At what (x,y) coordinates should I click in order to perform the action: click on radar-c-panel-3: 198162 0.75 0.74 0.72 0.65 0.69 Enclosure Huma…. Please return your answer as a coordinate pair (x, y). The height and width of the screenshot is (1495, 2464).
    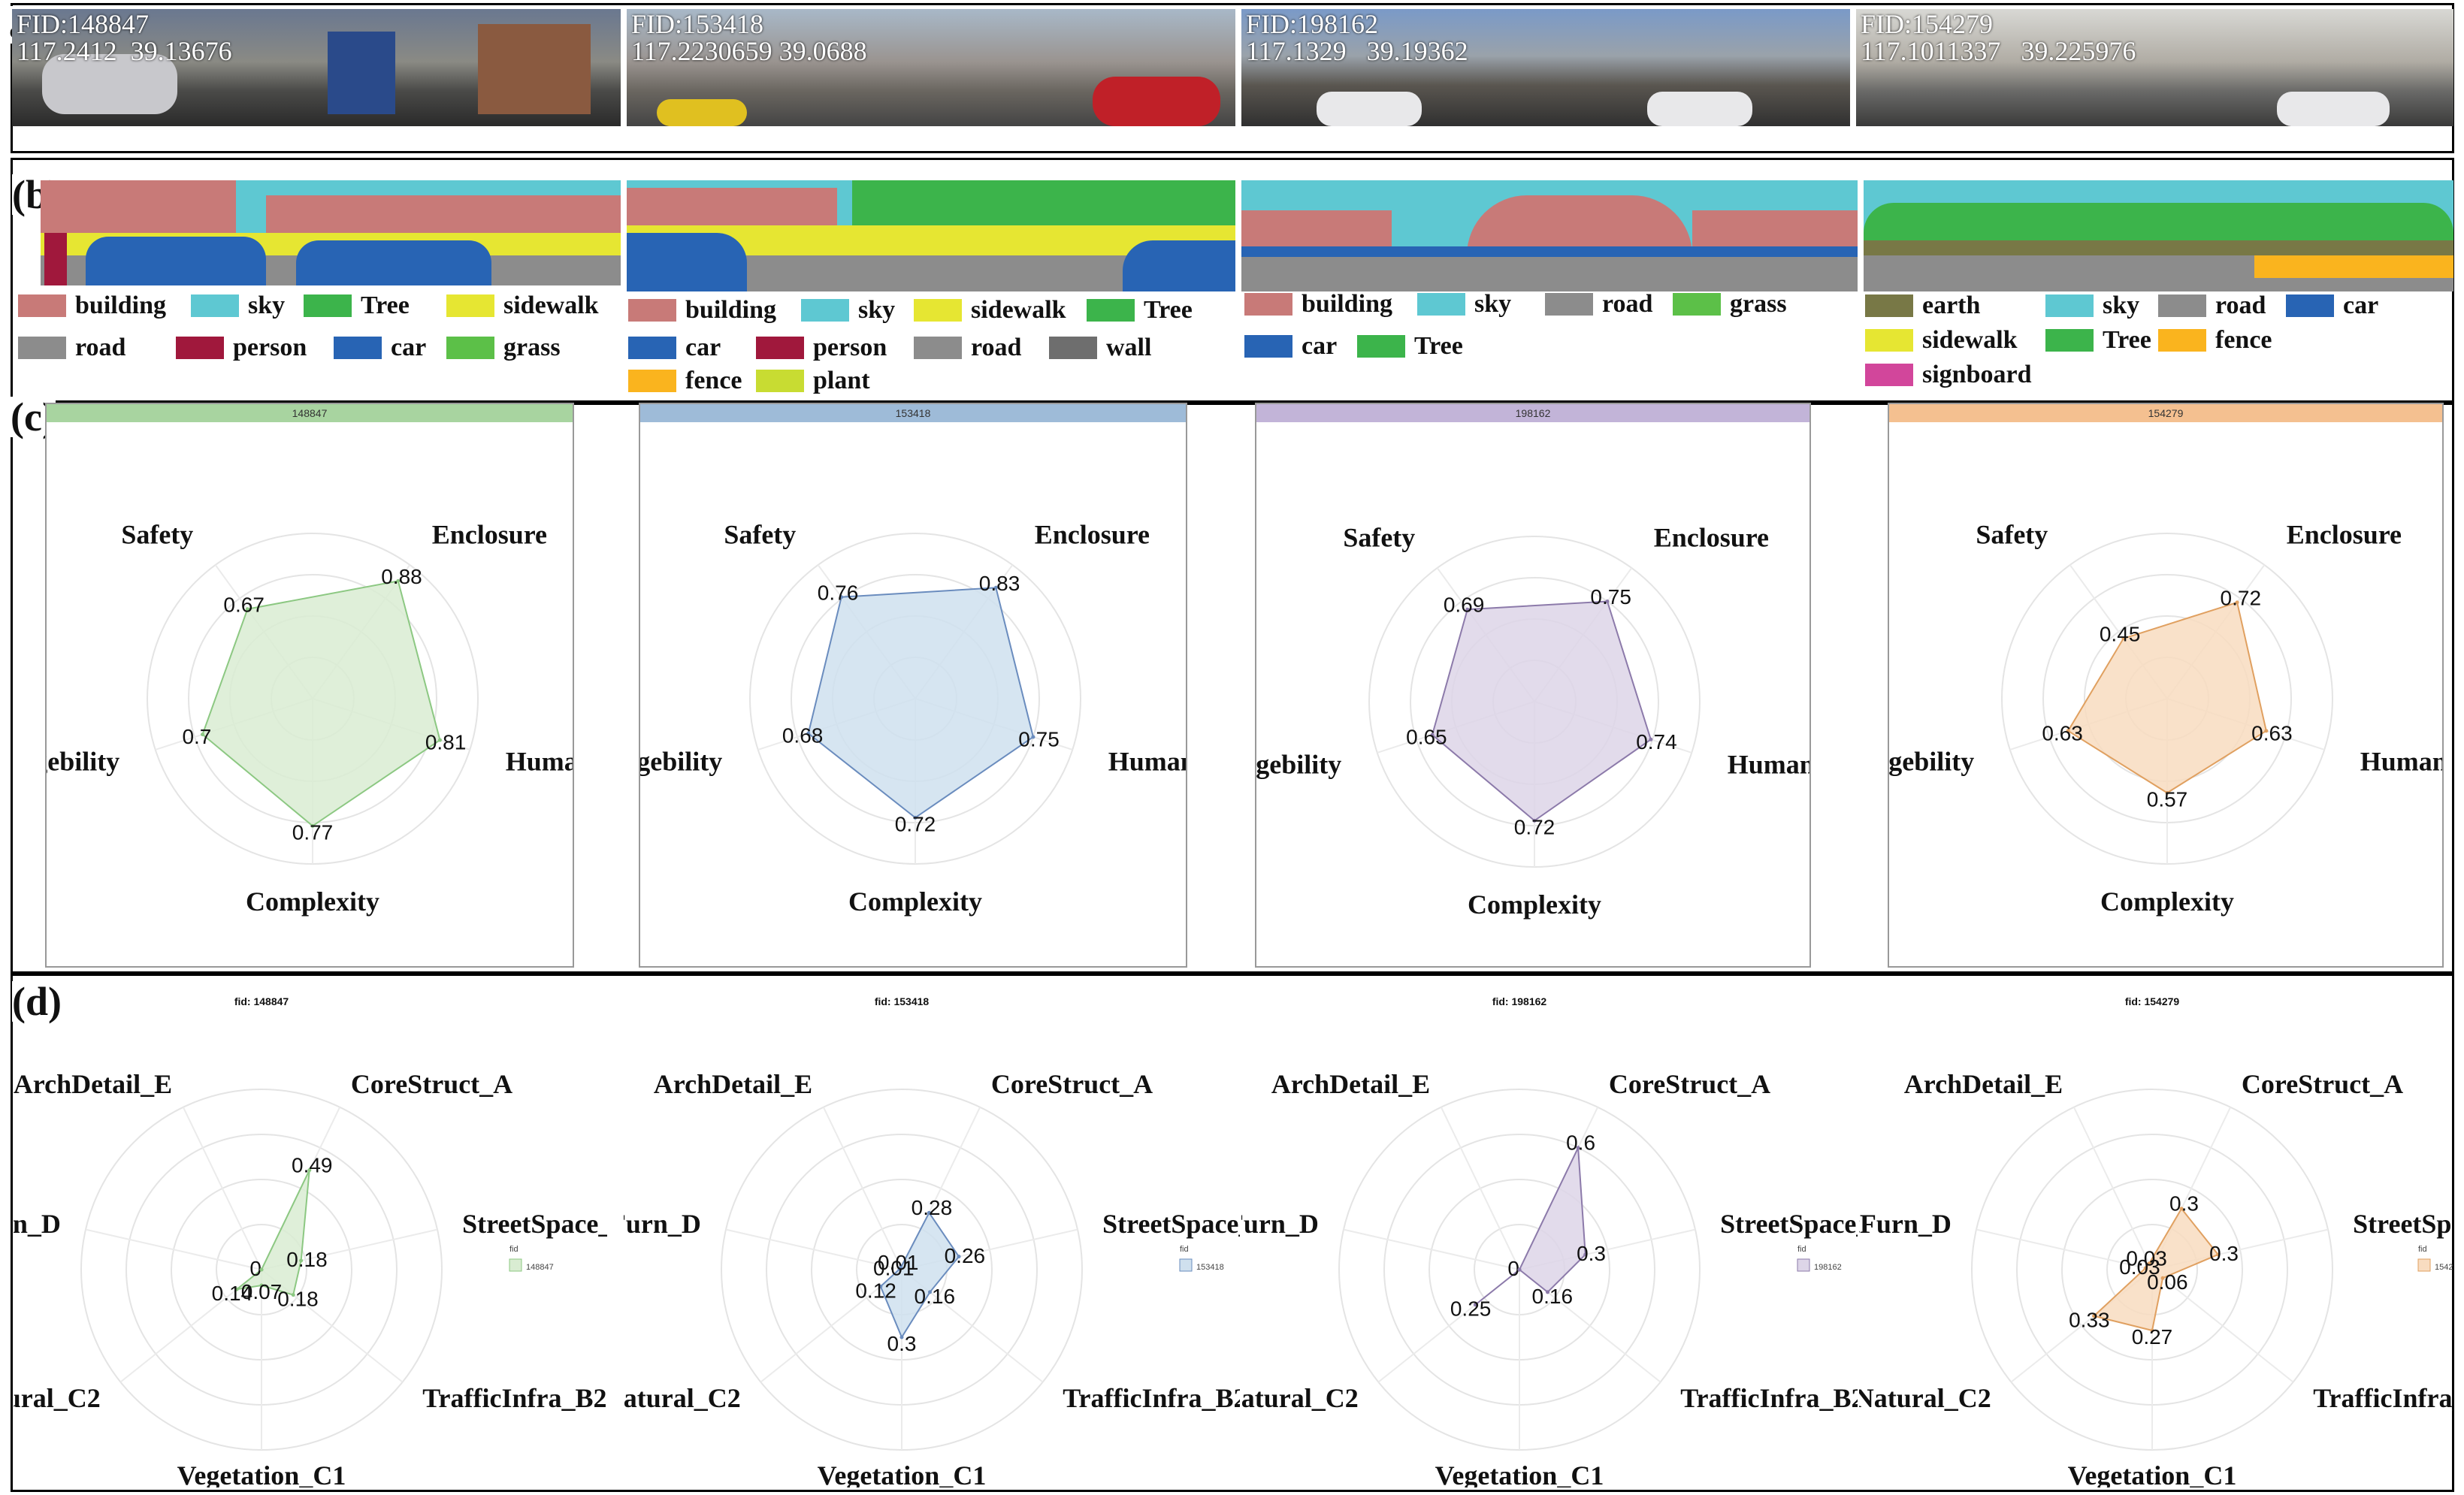
    Looking at the image, I should click on (1533, 685).